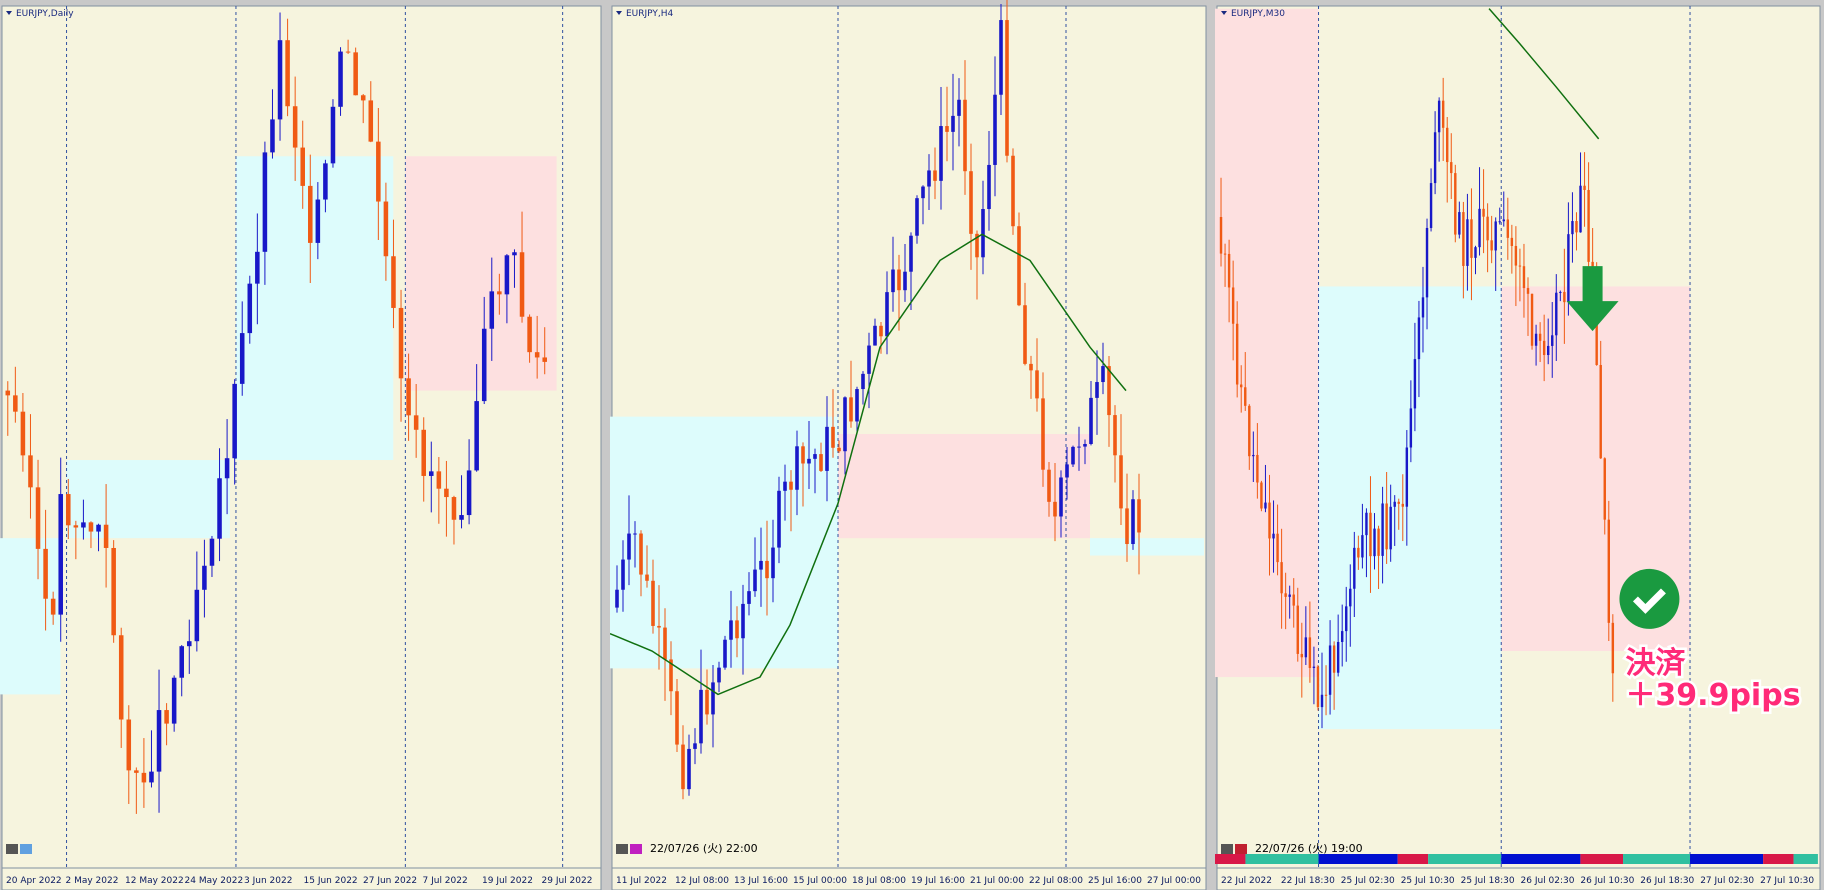 Image resolution: width=1824 pixels, height=890 pixels. Describe the element at coordinates (938, 881) in the screenshot. I see `x-axis-label: 19 Jul 16:00` at that location.